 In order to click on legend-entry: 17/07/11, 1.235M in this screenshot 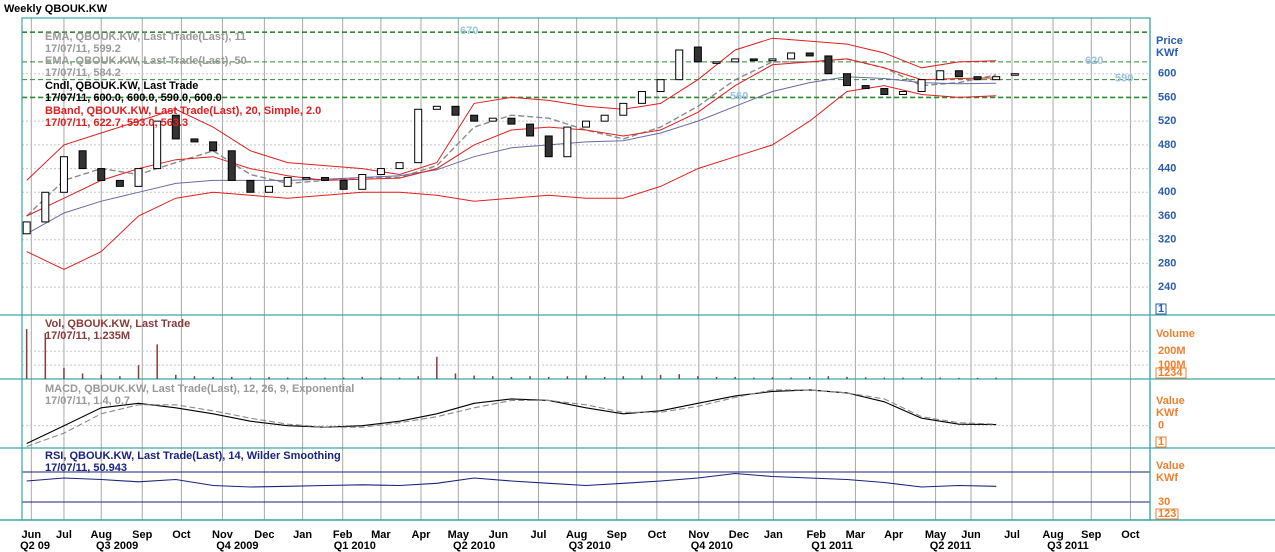, I will do `click(87, 336)`.